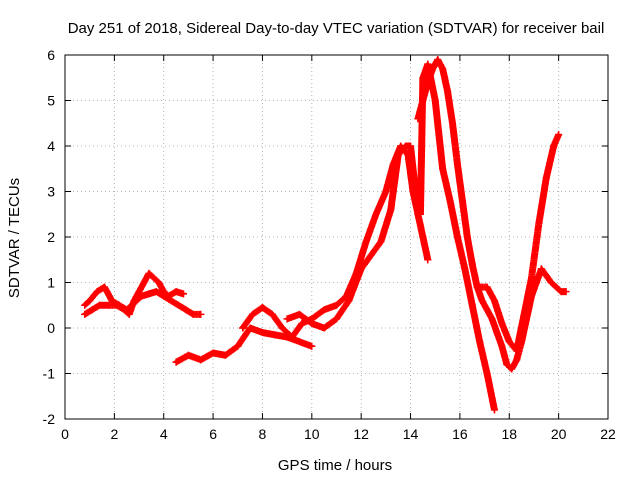 The height and width of the screenshot is (480, 640). I want to click on x-tick-label: 20, so click(559, 434).